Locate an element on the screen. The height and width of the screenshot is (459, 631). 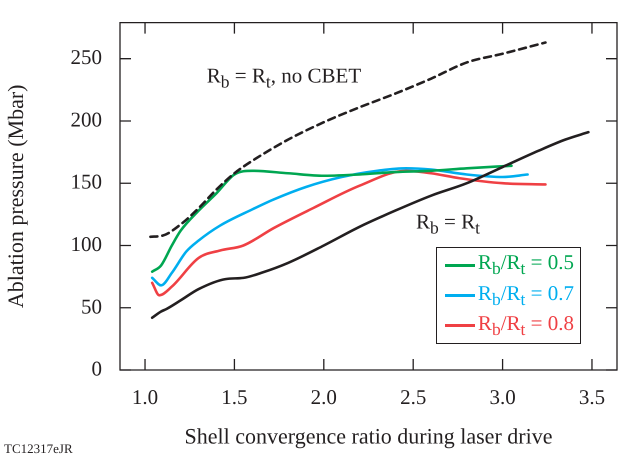
annotation: R$_{b}$ = R$_{t}$, no CBET is located at coordinates (284, 78).